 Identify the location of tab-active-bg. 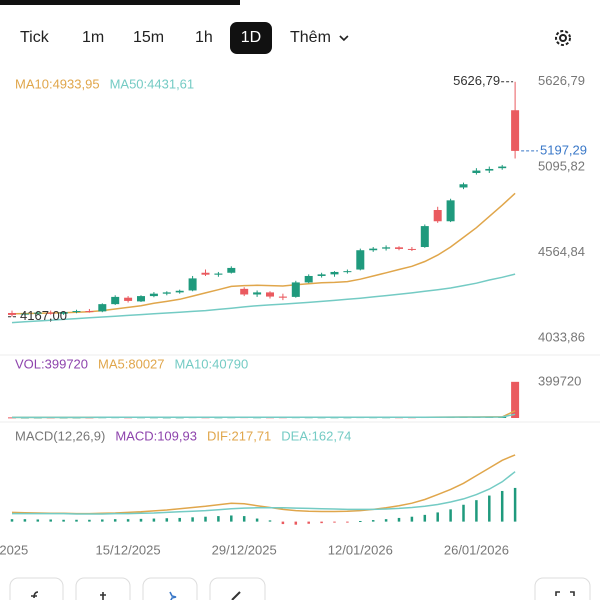
(251, 38).